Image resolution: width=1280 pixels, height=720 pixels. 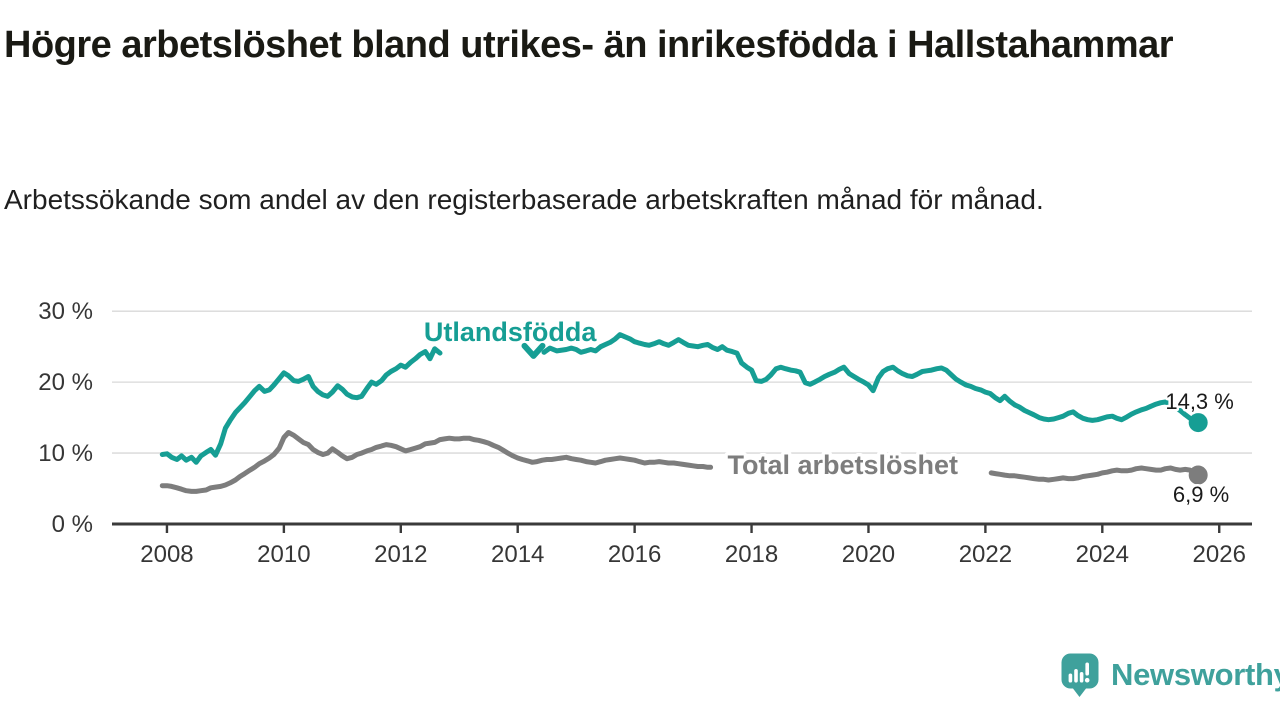 I want to click on exclamation-bar, so click(x=1087, y=669).